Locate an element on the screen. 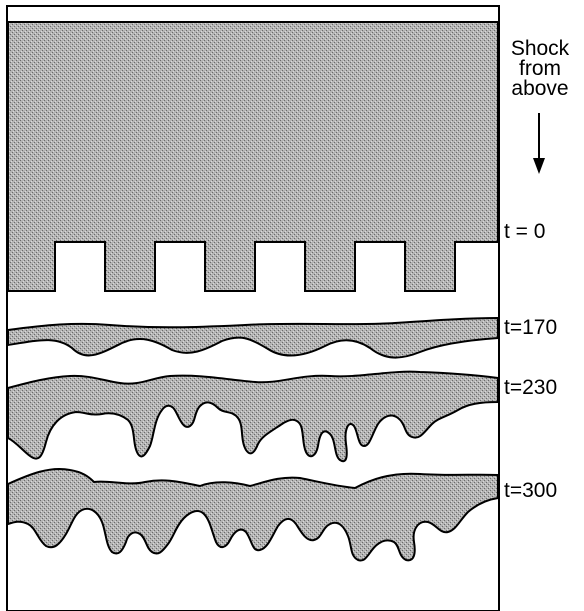 The image size is (584, 611). annotation-line-3: above is located at coordinates (539, 88).